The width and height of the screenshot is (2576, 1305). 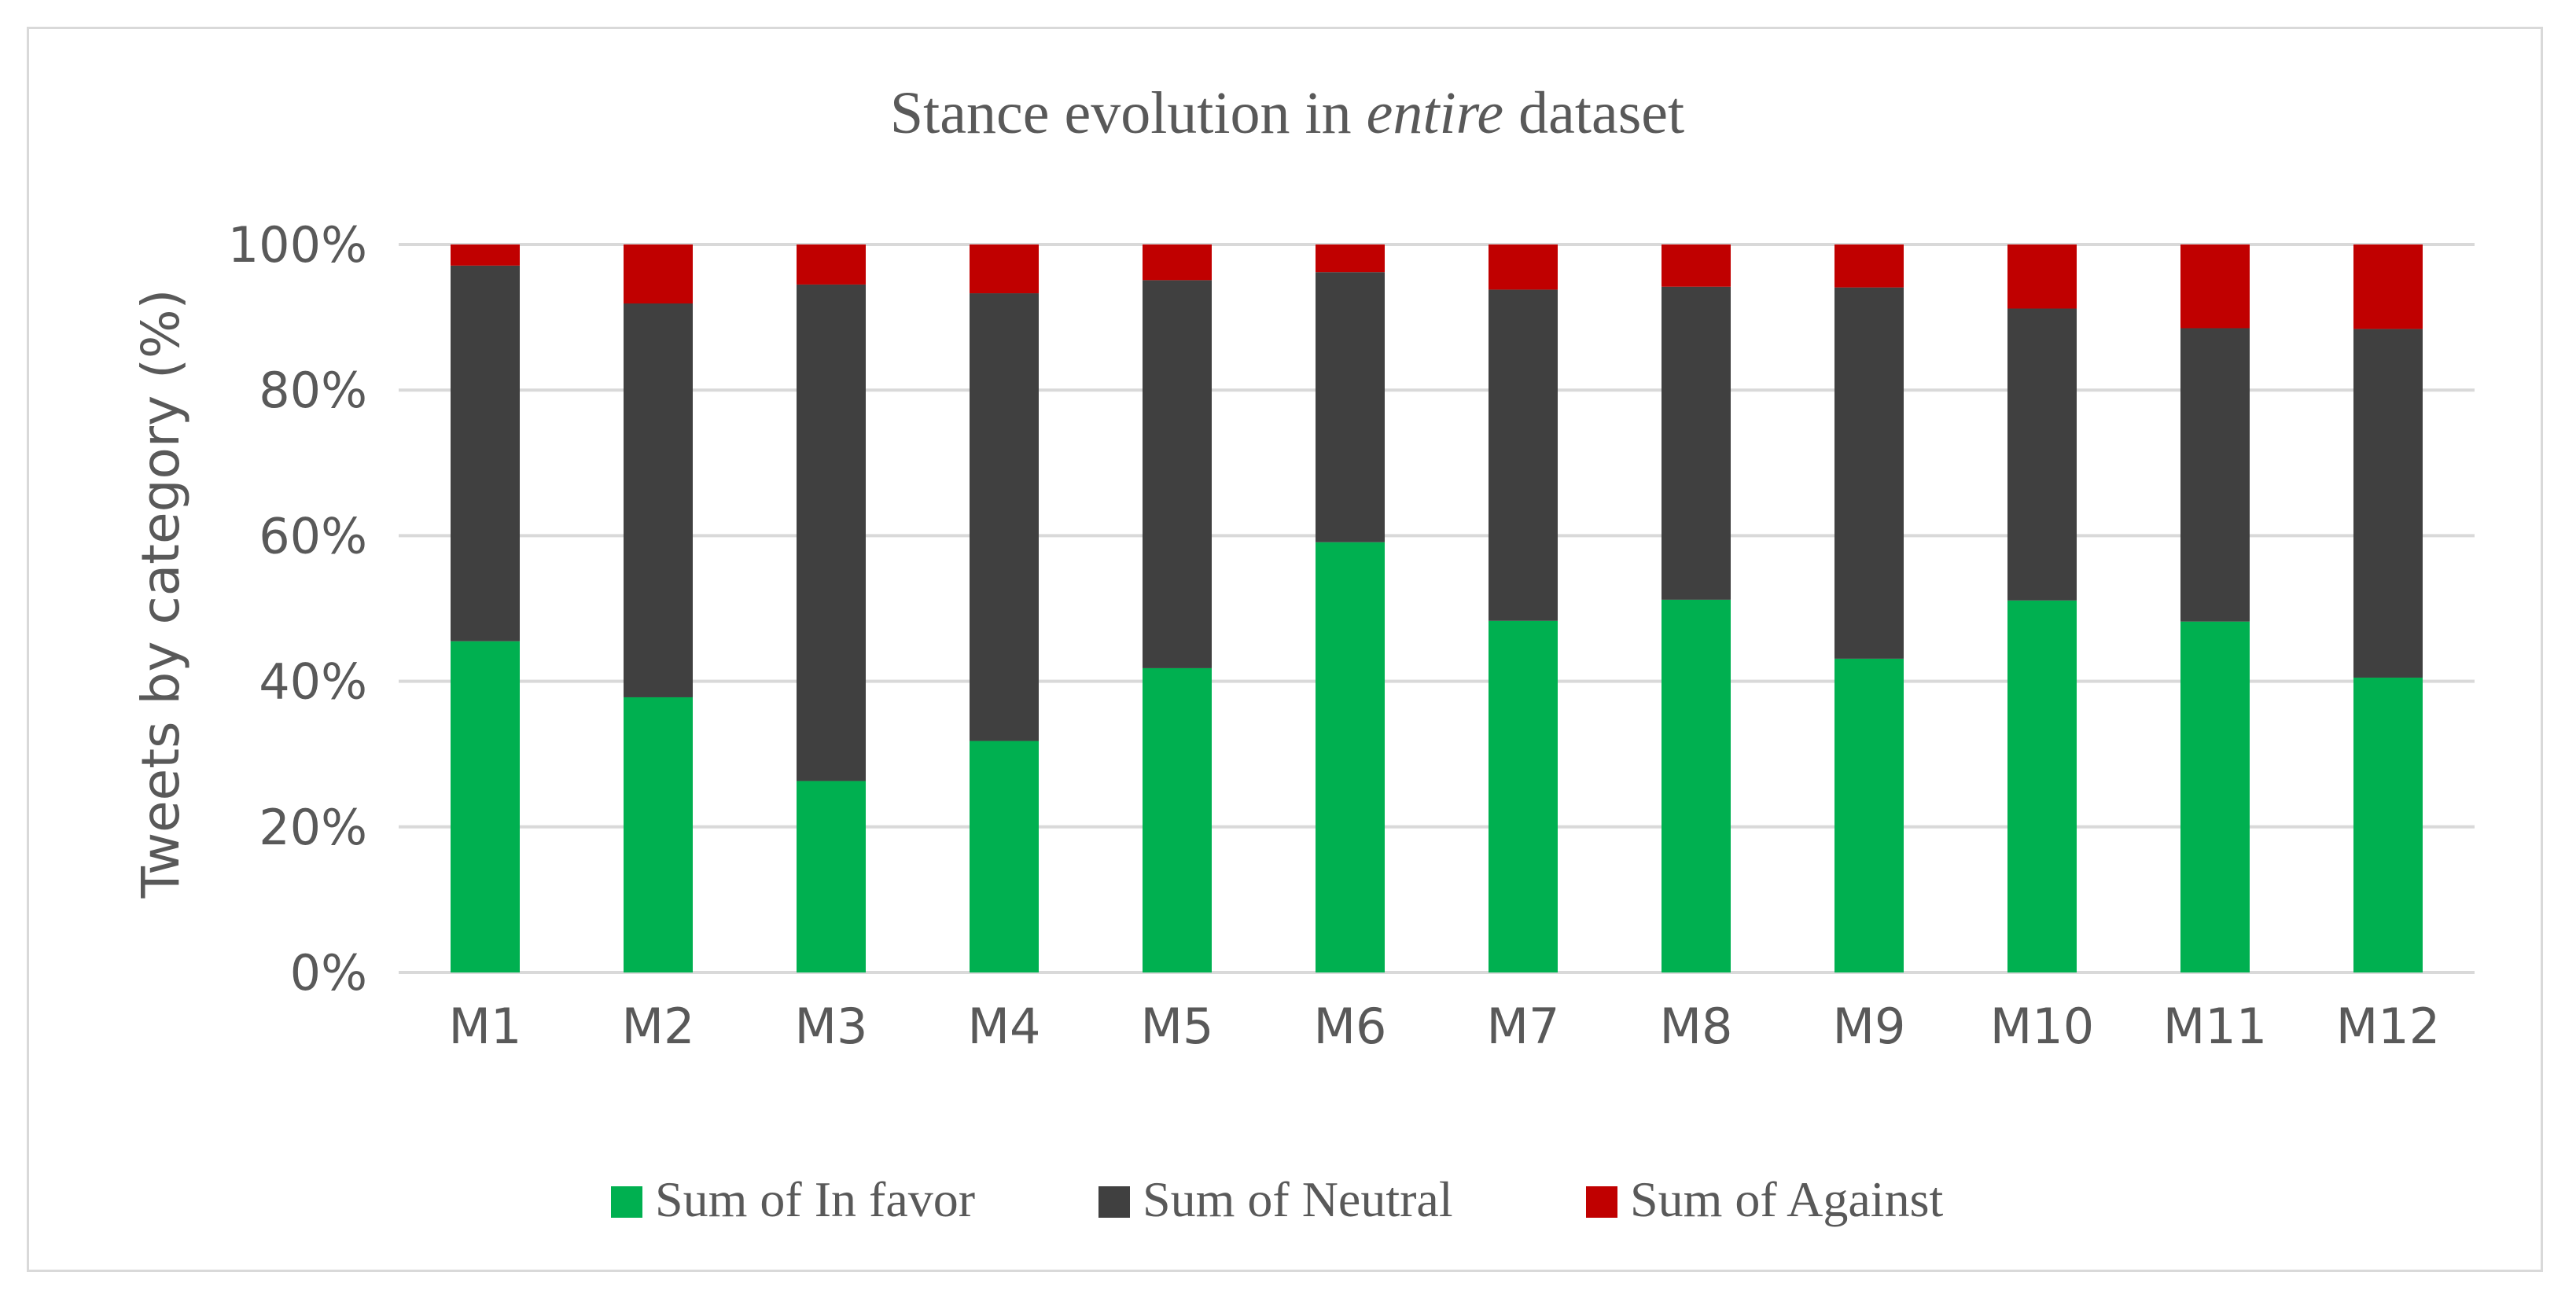 I want to click on x-tick-label: M10, so click(x=2042, y=1026).